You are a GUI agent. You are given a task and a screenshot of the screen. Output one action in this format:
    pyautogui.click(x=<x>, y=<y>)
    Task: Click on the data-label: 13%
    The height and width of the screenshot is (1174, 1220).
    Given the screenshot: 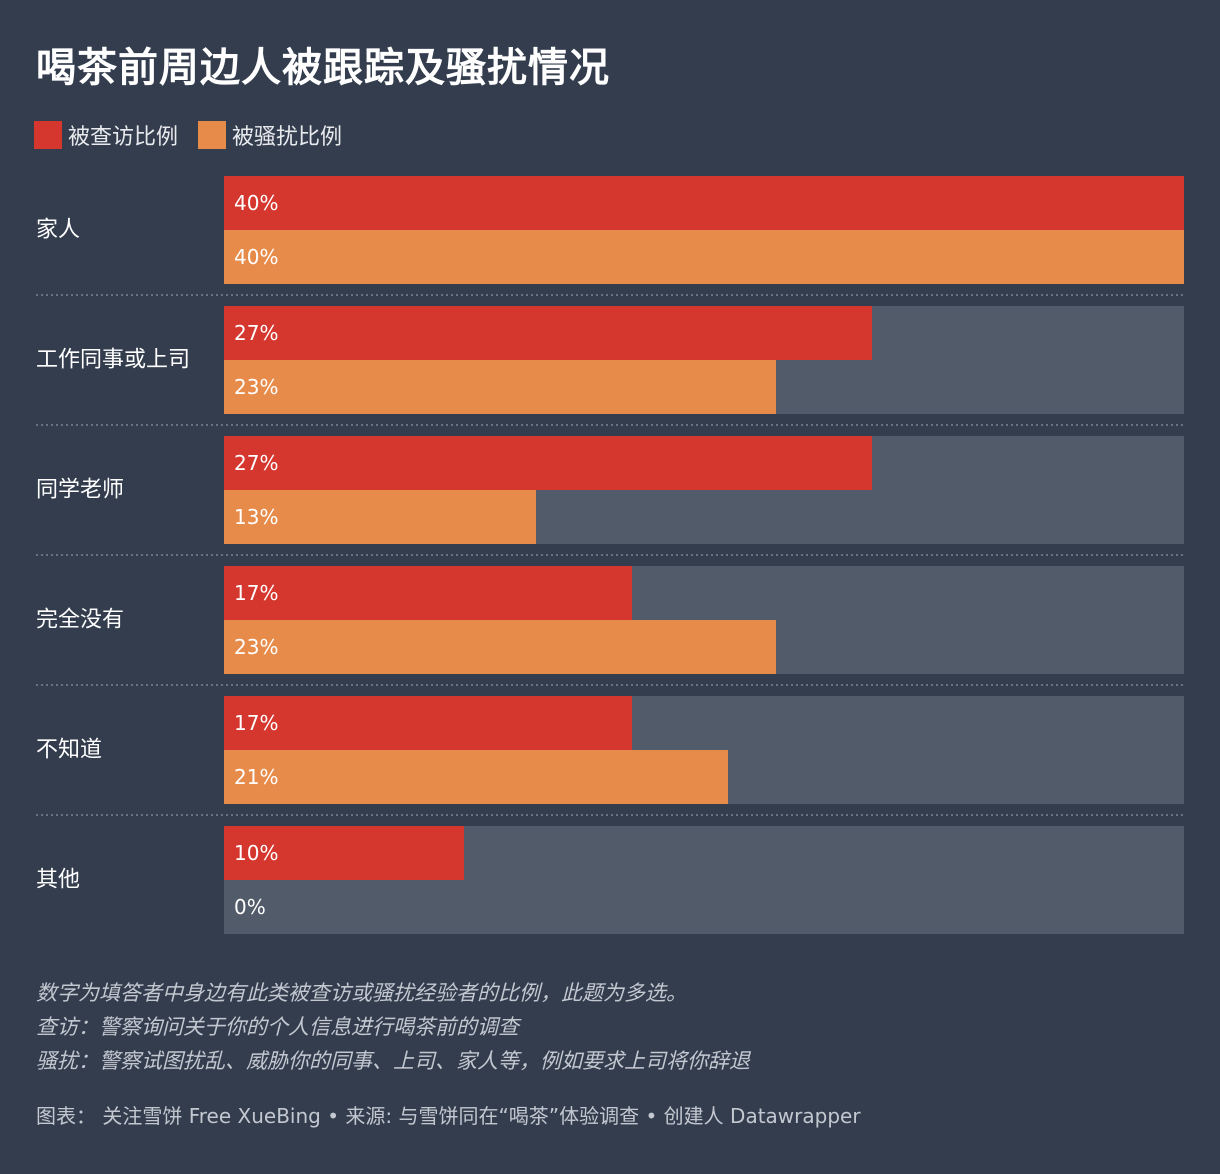 What is the action you would take?
    pyautogui.click(x=256, y=517)
    